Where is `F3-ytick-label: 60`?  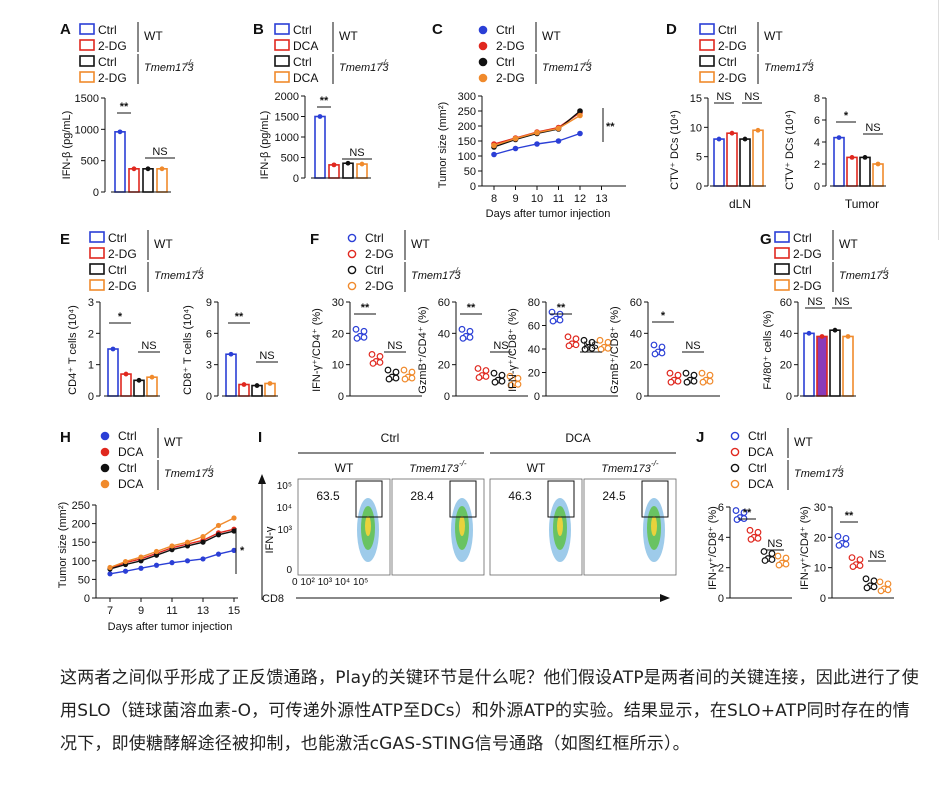
F3-ytick-label: 60 is located at coordinates (636, 303).